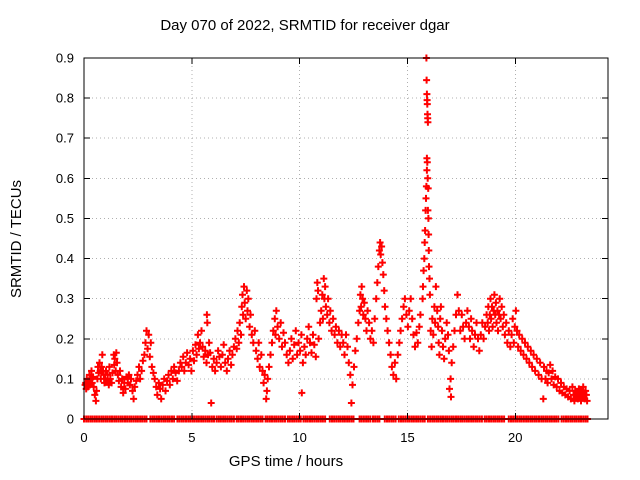 The width and height of the screenshot is (640, 480). Describe the element at coordinates (70, 419) in the screenshot. I see `y-tick-label: 0` at that location.